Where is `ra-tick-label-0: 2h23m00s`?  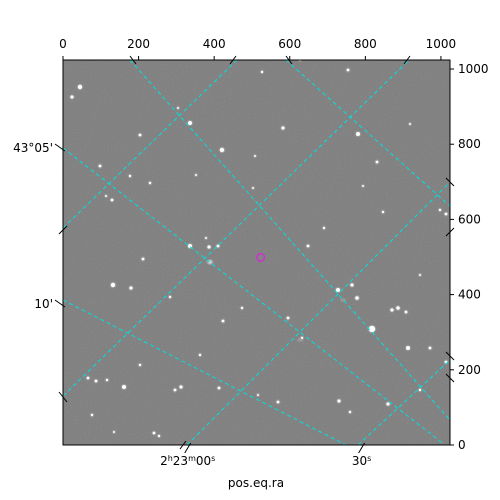 ra-tick-label-0: 2h23m00s is located at coordinates (187, 461).